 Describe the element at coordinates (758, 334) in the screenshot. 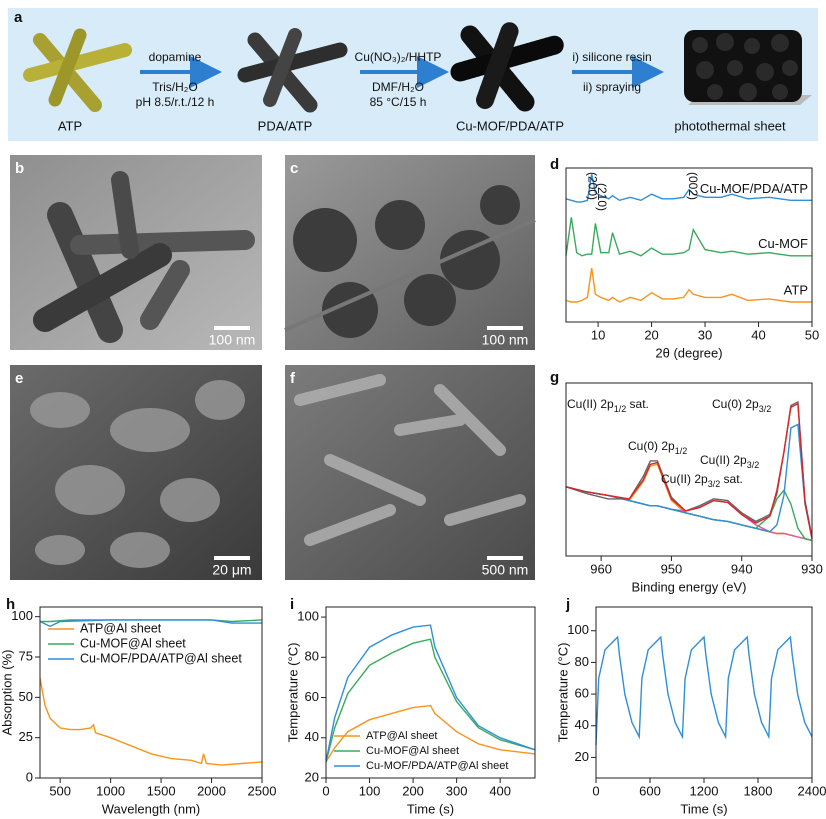

I see `x-tick-label: 40` at that location.